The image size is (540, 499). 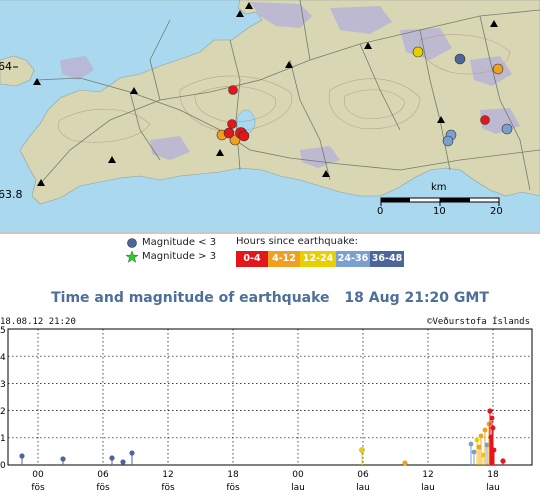 I want to click on hours-badge-4-12: 4-12, so click(x=284, y=259).